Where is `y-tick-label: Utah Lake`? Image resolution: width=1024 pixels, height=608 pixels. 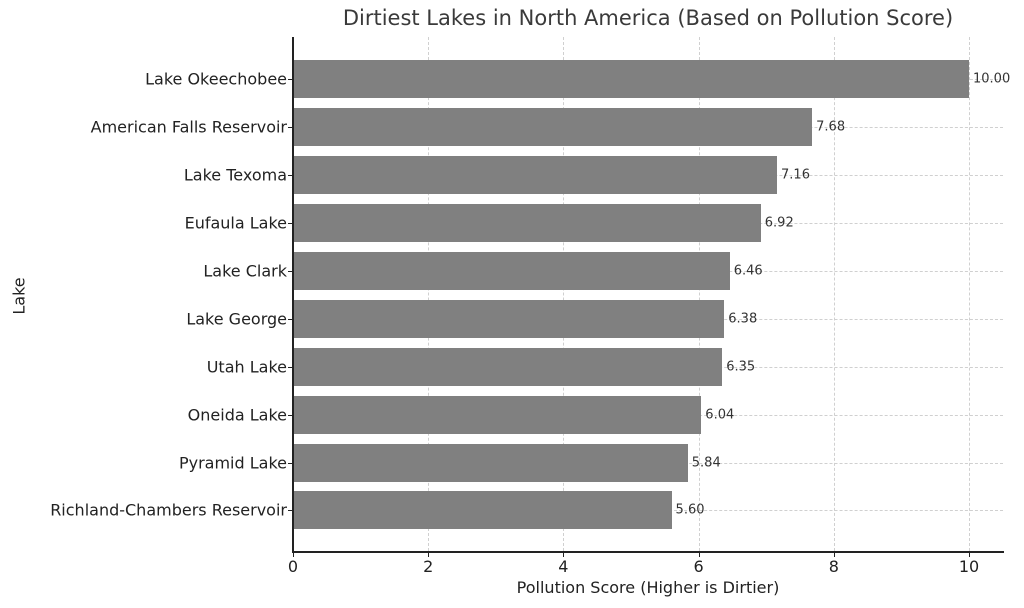
y-tick-label: Utah Lake is located at coordinates (246, 367).